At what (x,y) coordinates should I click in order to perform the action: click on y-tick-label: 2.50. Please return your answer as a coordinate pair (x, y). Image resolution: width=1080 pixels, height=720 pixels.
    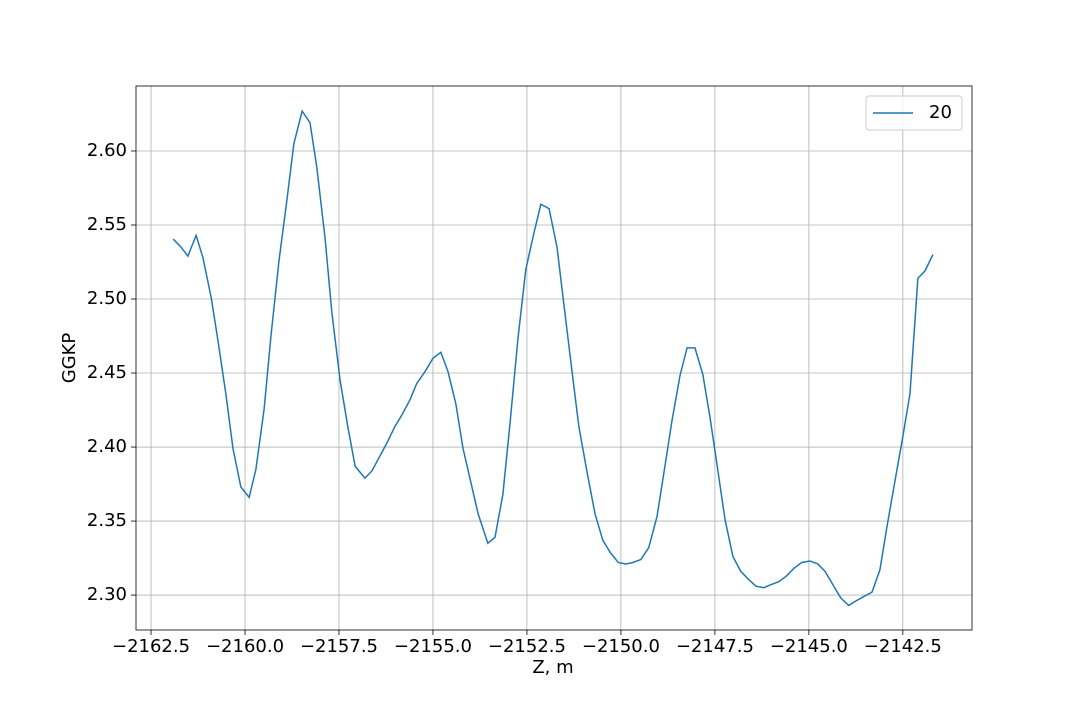
    Looking at the image, I should click on (107, 298).